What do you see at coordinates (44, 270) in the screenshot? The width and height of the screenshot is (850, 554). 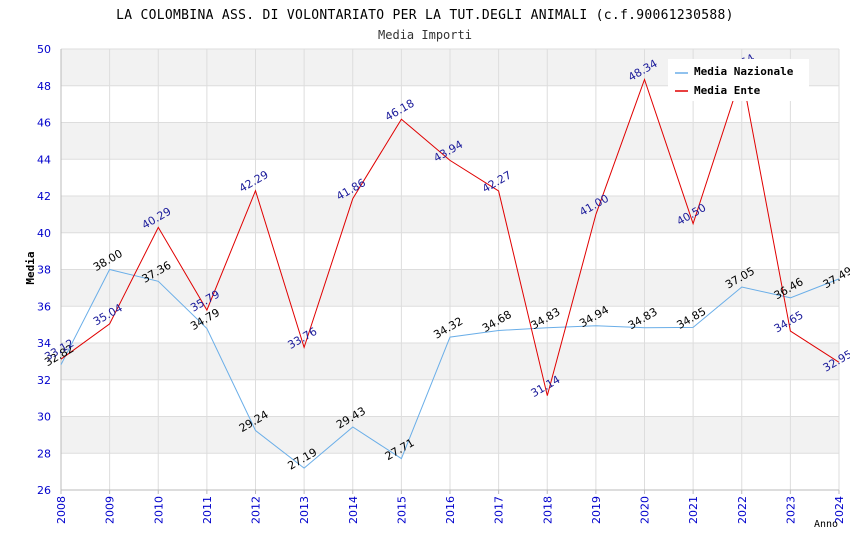 I see `y-tick-label: 38` at bounding box center [44, 270].